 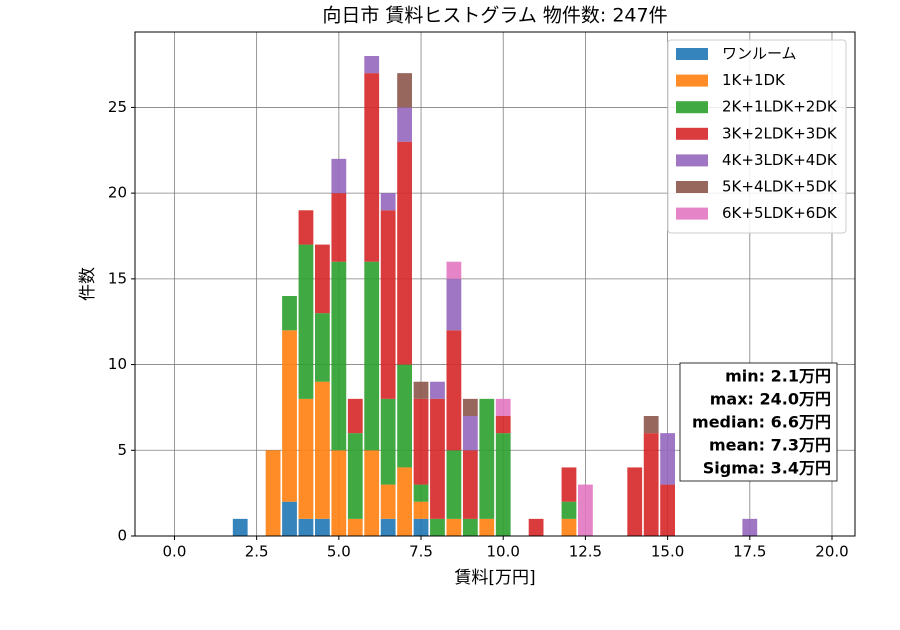 What do you see at coordinates (780, 213) in the screenshot?
I see `legend-label: 6K+5LDK+6DK` at bounding box center [780, 213].